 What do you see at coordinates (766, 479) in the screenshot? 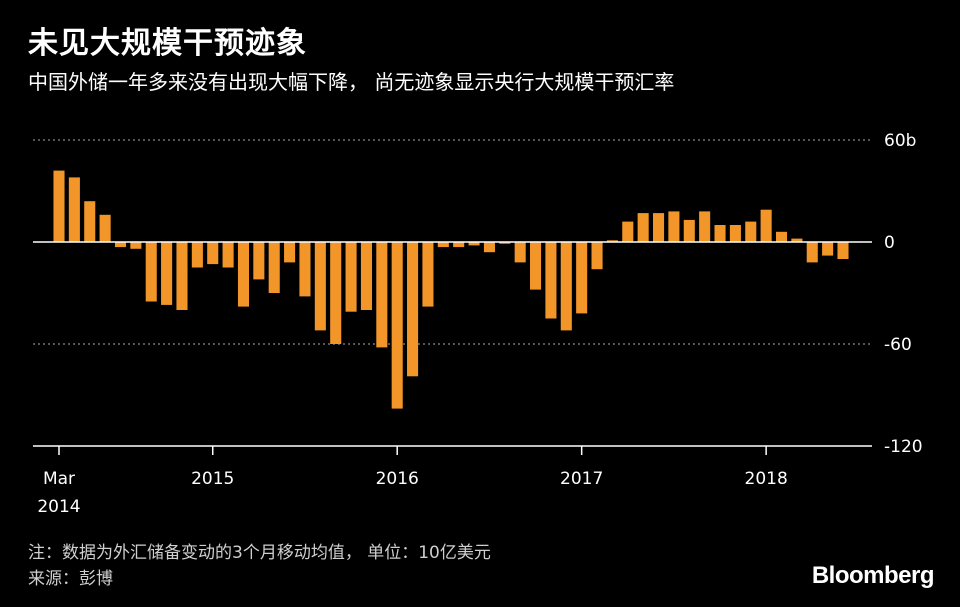
I see `x-tick-label: 2018` at bounding box center [766, 479].